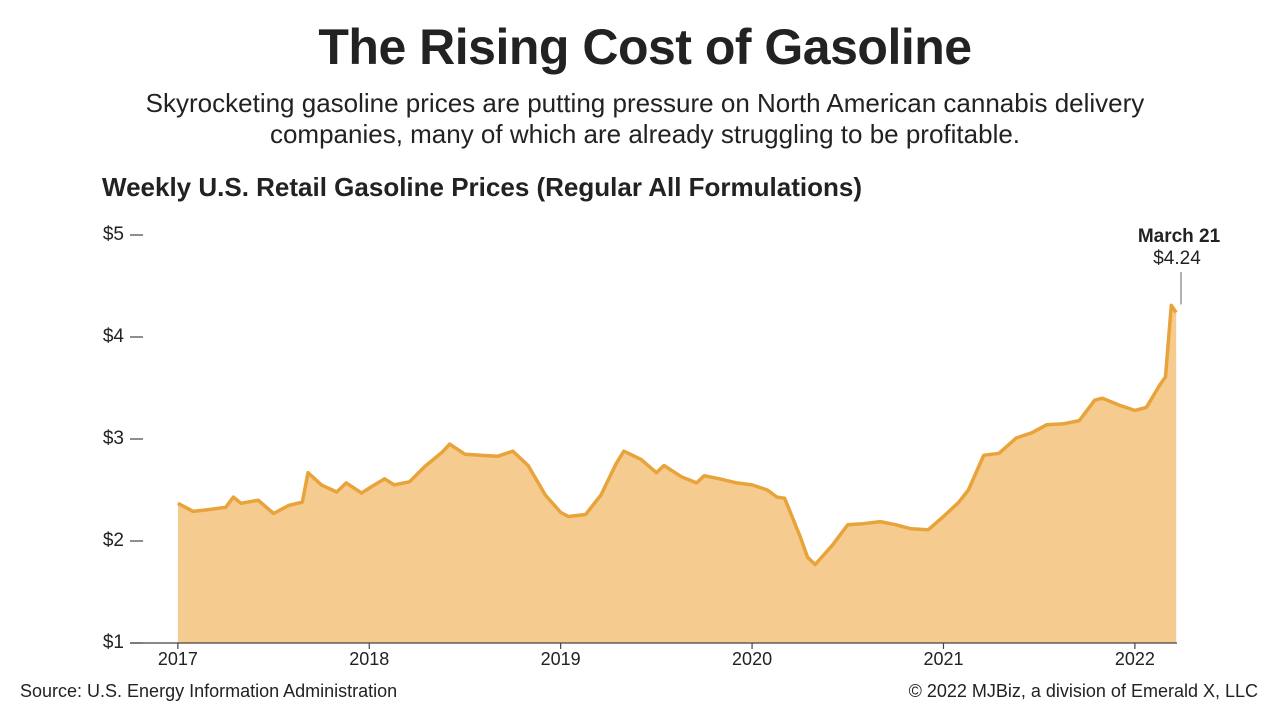 The height and width of the screenshot is (720, 1280). I want to click on x-tick-label: 2020, so click(752, 659).